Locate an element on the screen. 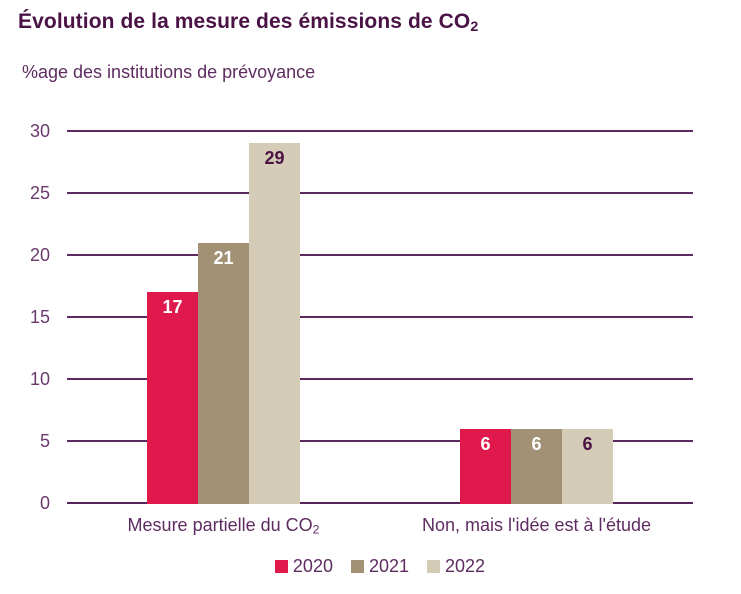 The image size is (741, 594). bar-value-2020-cat2: 6 is located at coordinates (485, 443).